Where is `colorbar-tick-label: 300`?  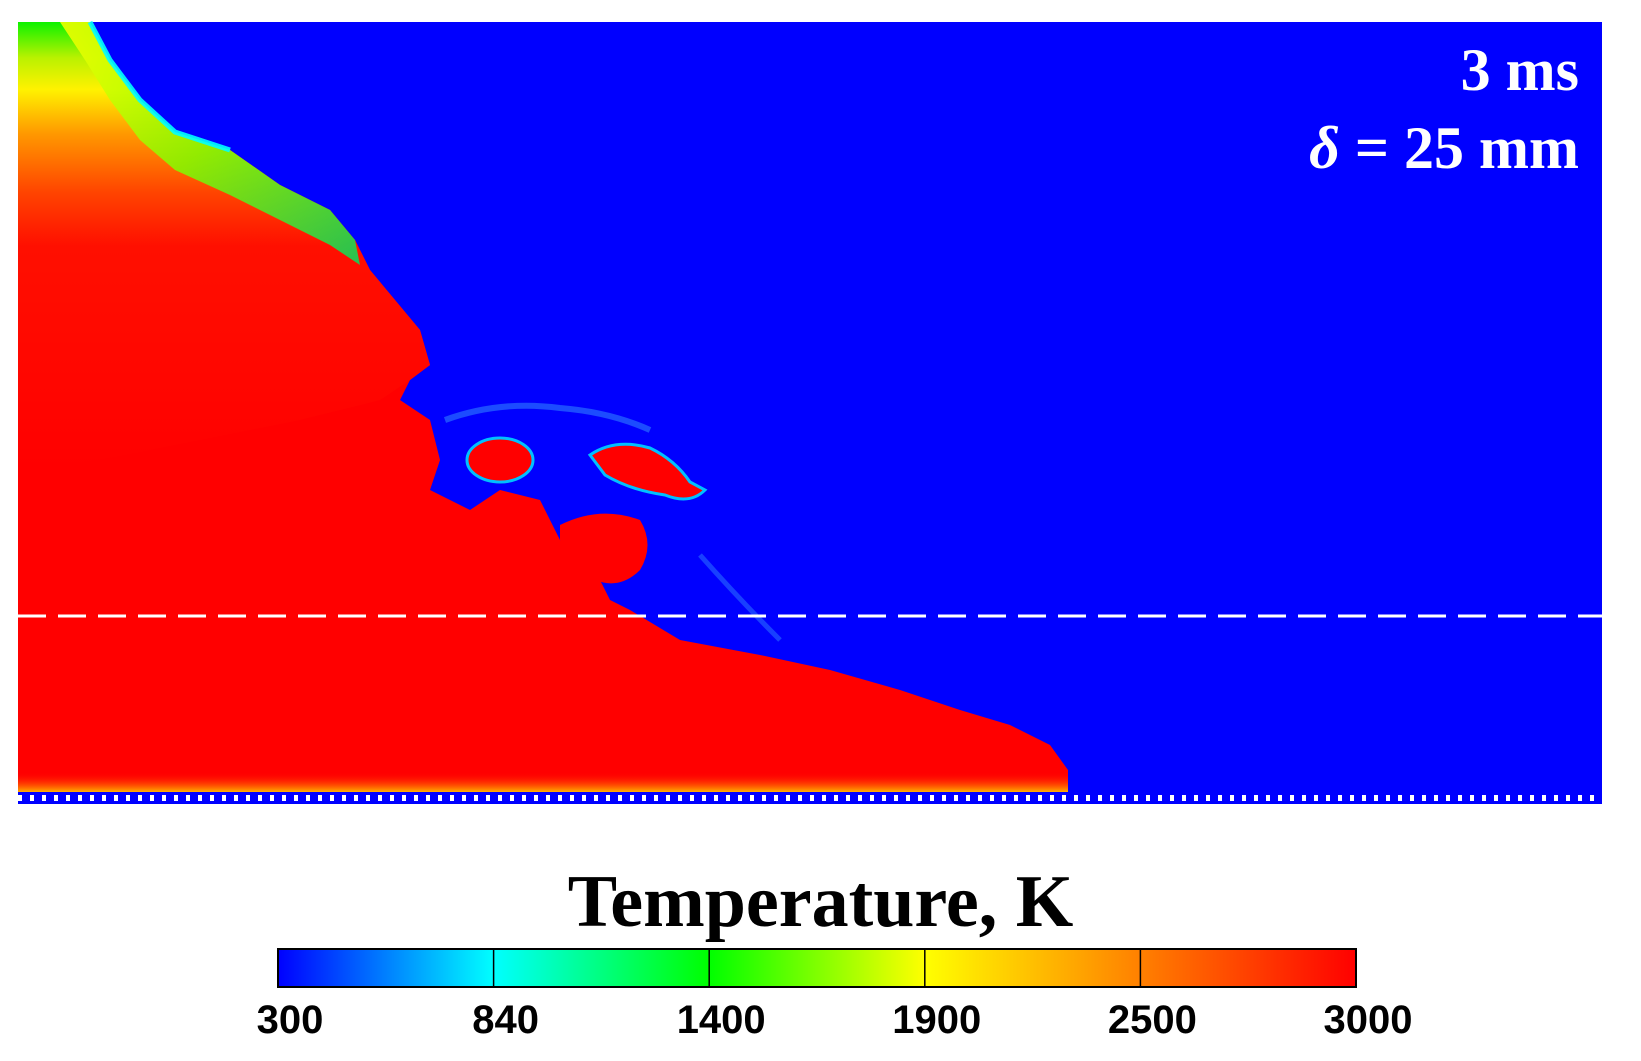 colorbar-tick-label: 300 is located at coordinates (290, 1020).